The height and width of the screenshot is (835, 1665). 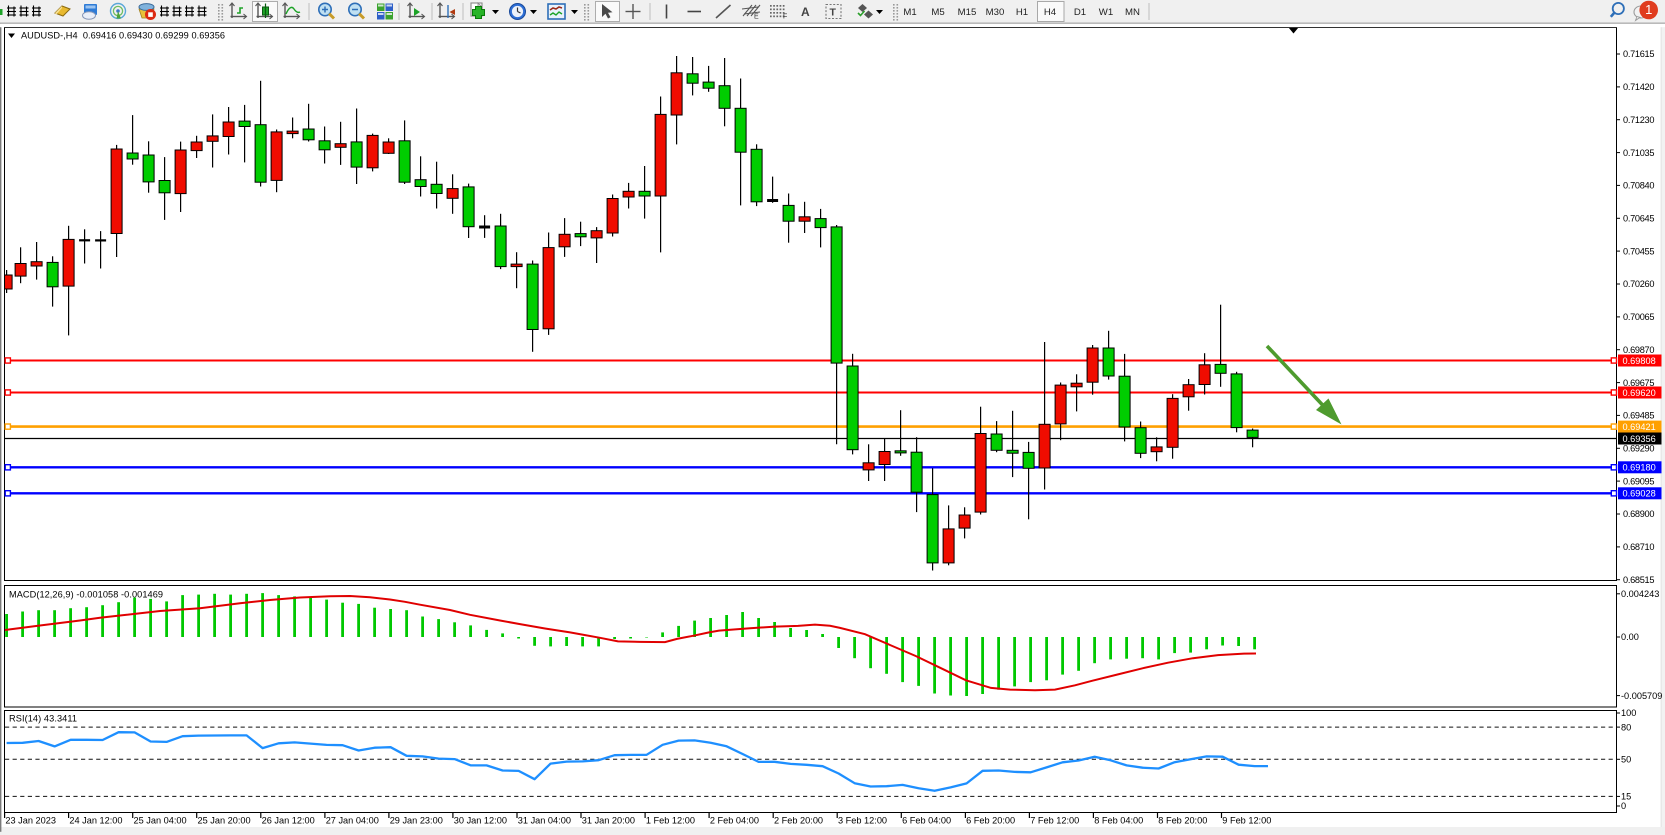 I want to click on svg-text: 0.00, so click(x=1630, y=637).